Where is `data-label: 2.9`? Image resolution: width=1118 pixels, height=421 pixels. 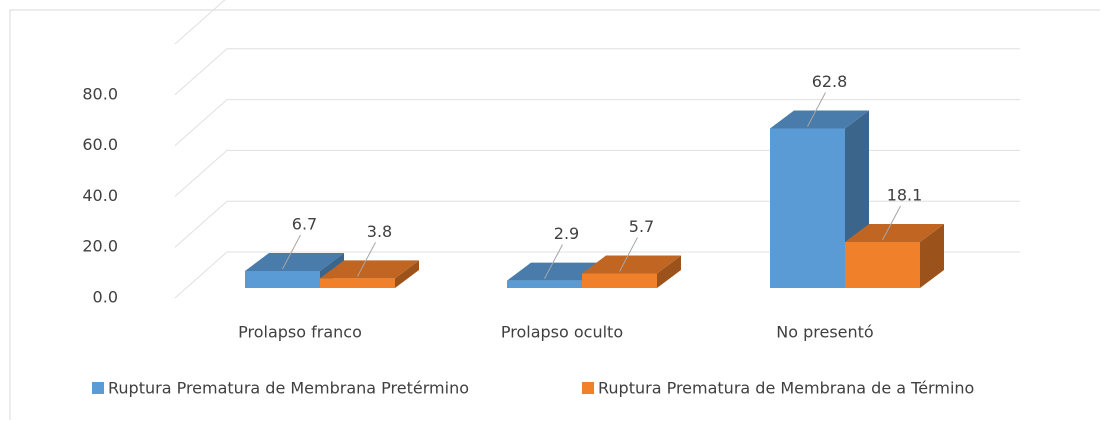
data-label: 2.9 is located at coordinates (566, 233).